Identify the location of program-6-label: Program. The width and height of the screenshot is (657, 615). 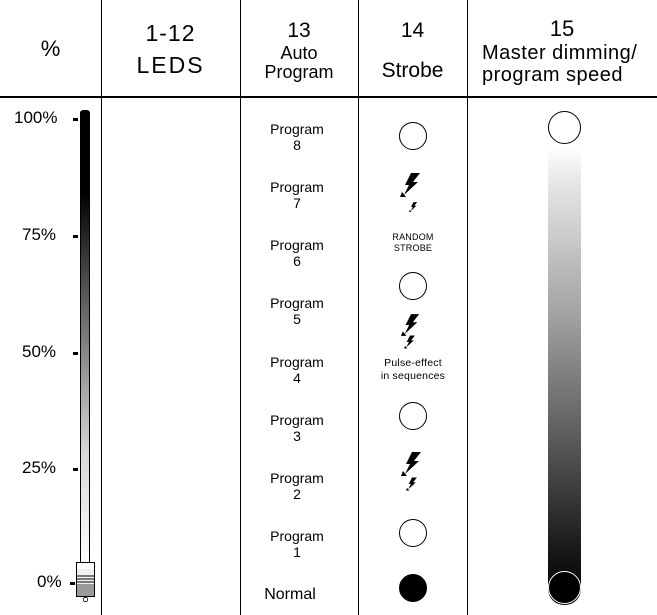
(297, 245).